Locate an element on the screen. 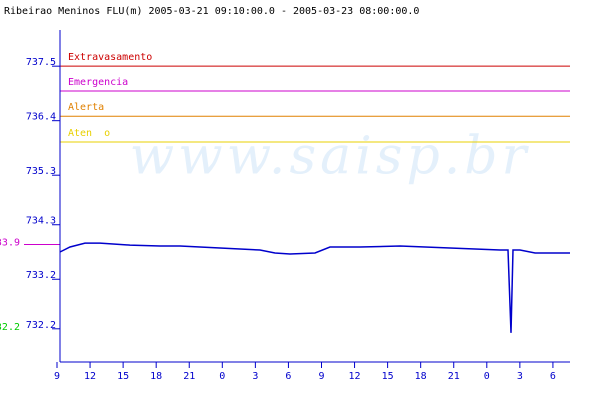  threshold-label: Extravasamento is located at coordinates (110, 57).